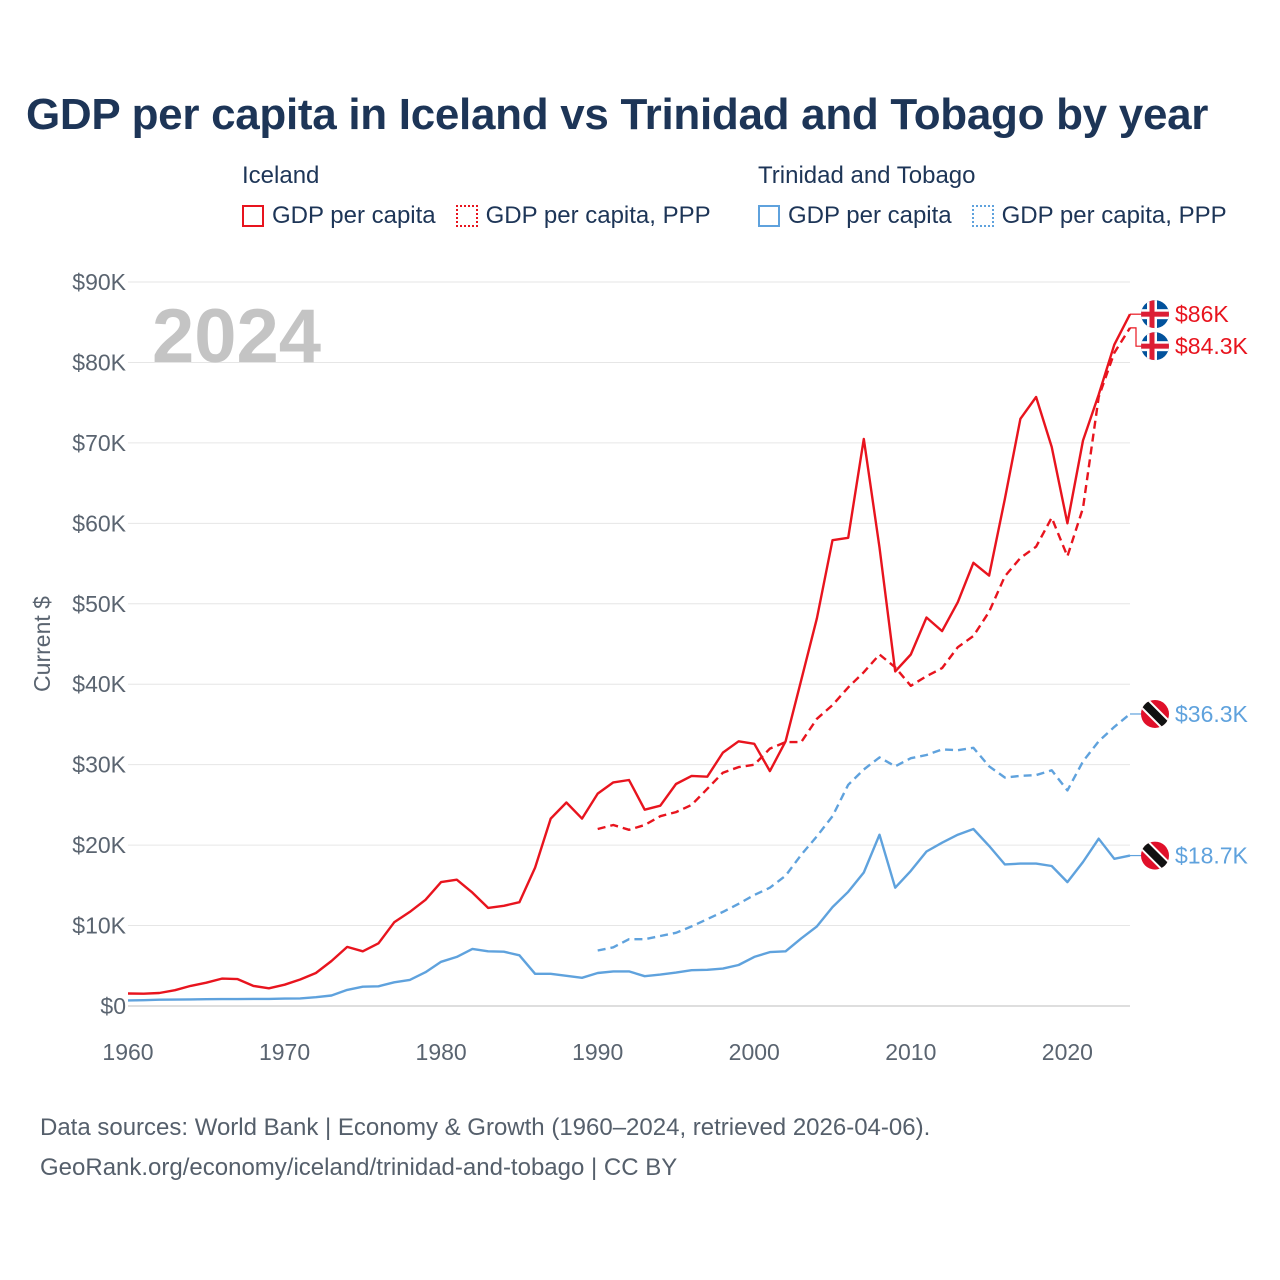 This screenshot has width=1280, height=1280. I want to click on x-tick-label: 1990, so click(597, 1052).